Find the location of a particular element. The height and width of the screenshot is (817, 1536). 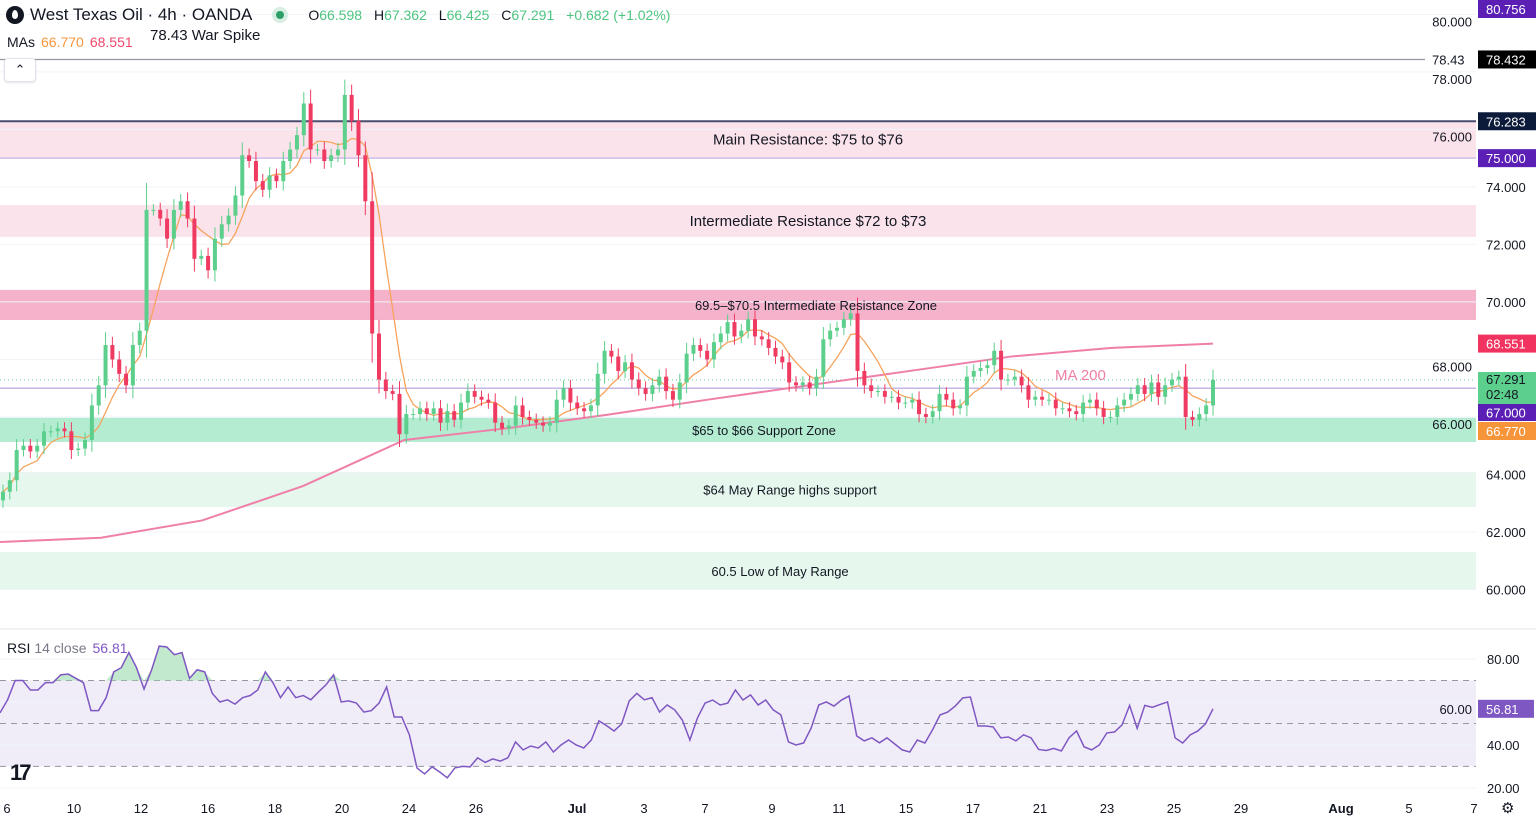

rsi-params: 14 close is located at coordinates (60, 648).